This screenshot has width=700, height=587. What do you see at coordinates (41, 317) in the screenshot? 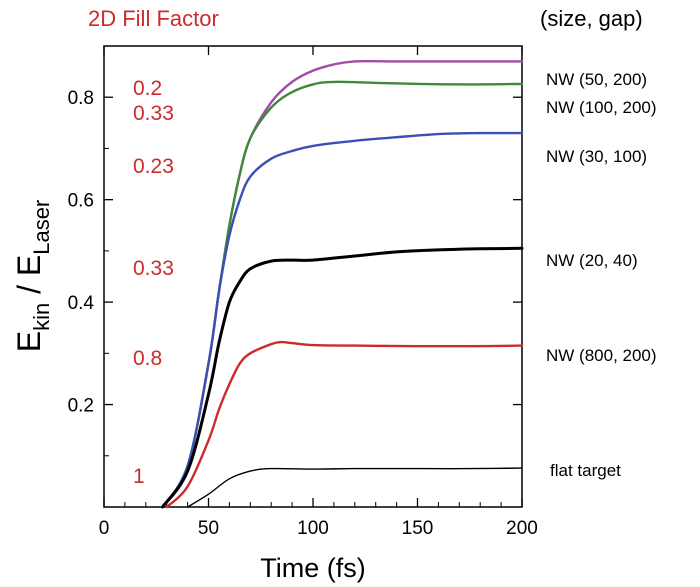
I see `y-label-sub1: kin` at bounding box center [41, 317].